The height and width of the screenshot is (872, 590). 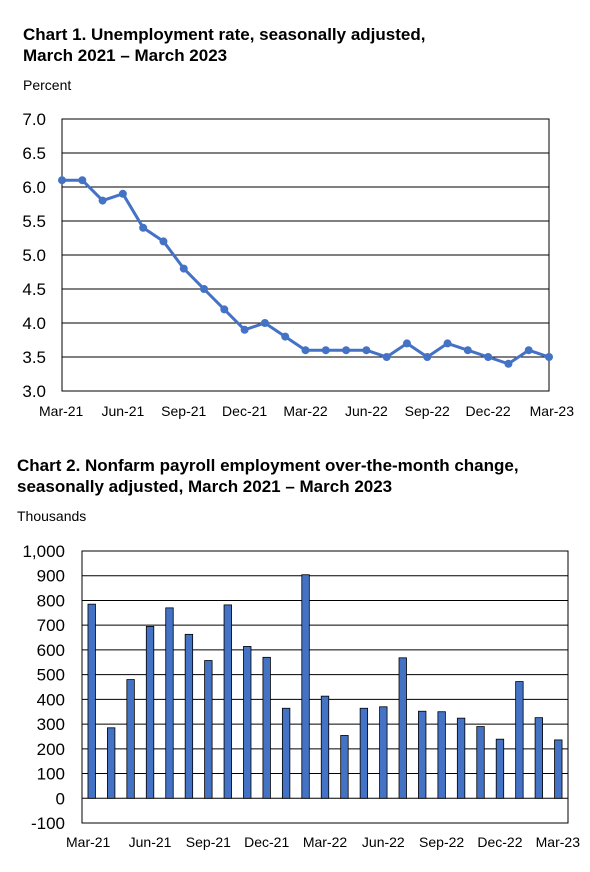 What do you see at coordinates (325, 842) in the screenshot?
I see `chart2-x-tick-label: Mar-22` at bounding box center [325, 842].